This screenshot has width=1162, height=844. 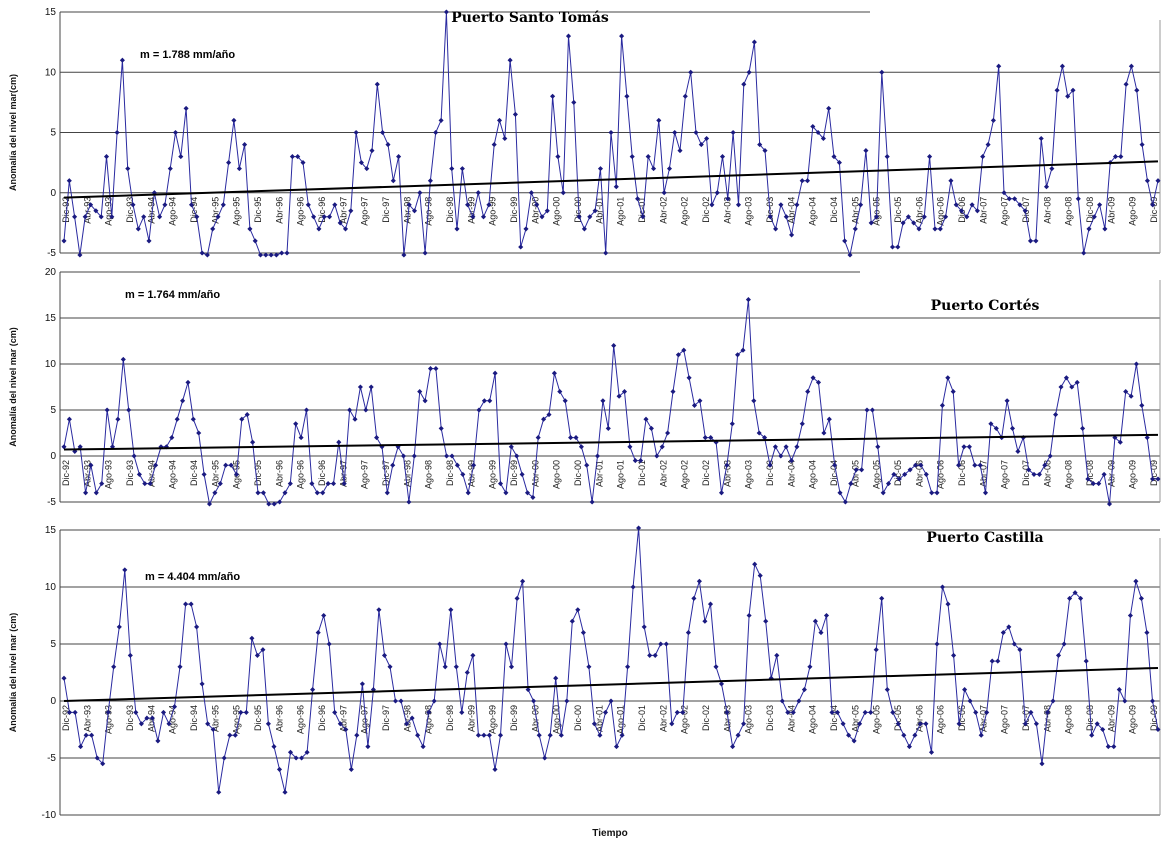 I want to click on x-tick-label: Abr-04, so click(x=791, y=718).